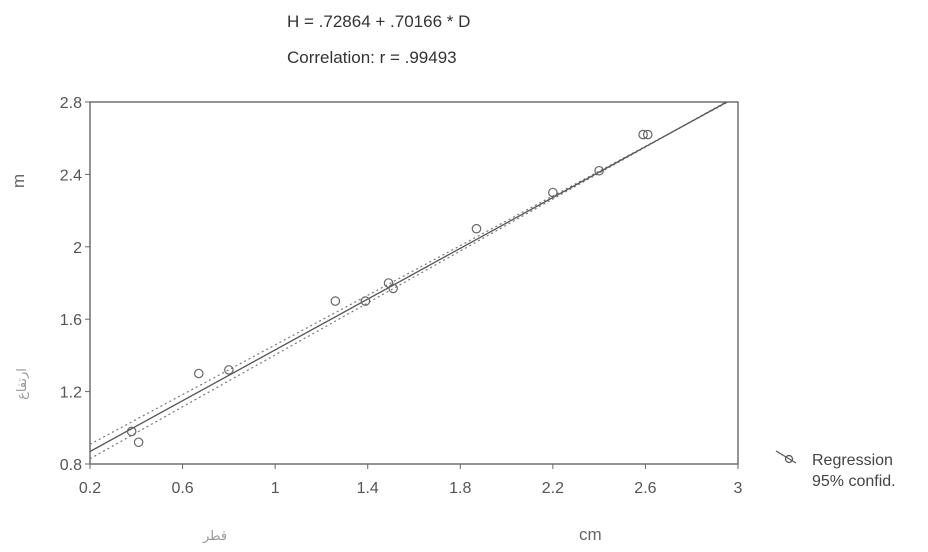 The height and width of the screenshot is (552, 928). Describe the element at coordinates (214, 536) in the screenshot. I see `x-axis-label-arabic: قطر` at that location.